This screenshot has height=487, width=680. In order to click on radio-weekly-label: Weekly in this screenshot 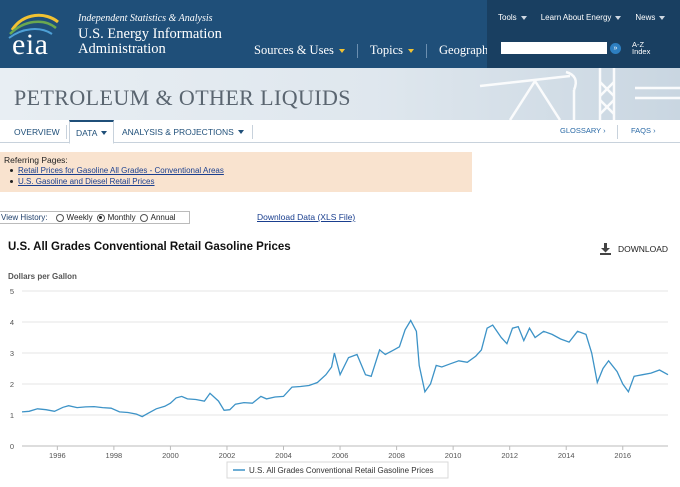, I will do `click(79, 217)`.